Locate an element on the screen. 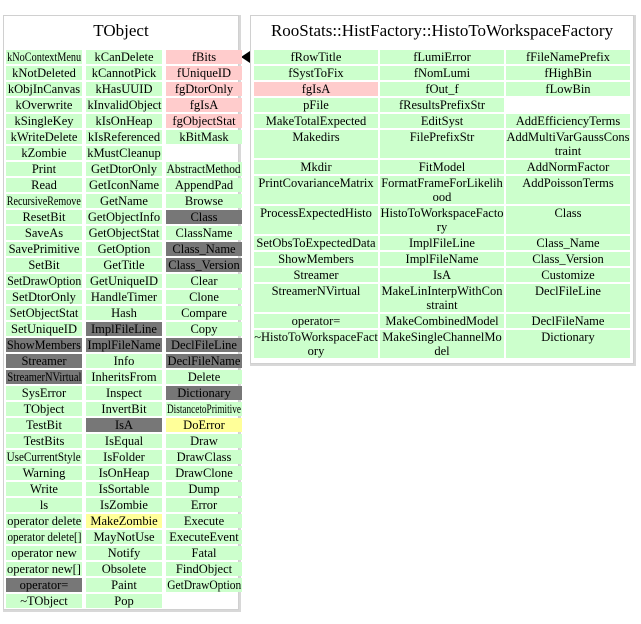 The width and height of the screenshot is (641, 624). member-cell: kSingleKey is located at coordinates (44, 121).